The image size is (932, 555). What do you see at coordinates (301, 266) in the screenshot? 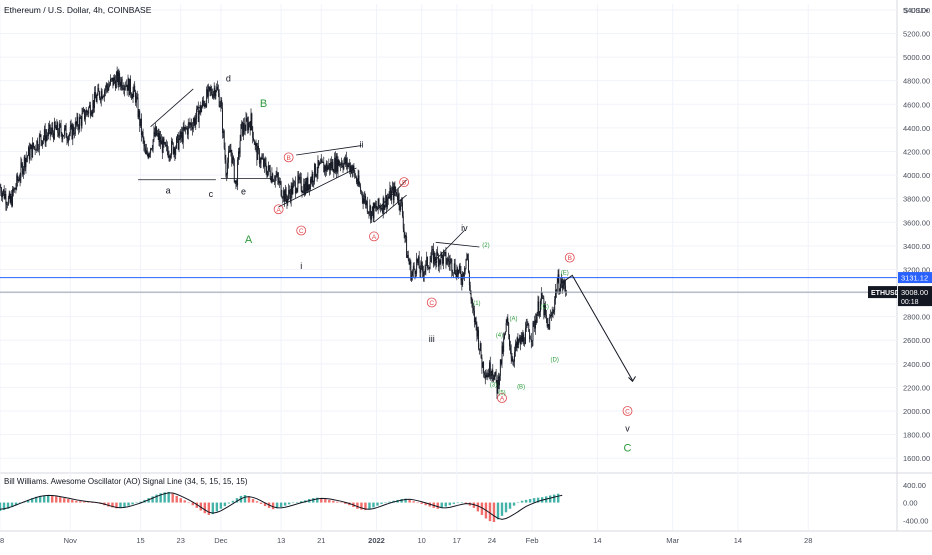
I see `wave-label: i` at bounding box center [301, 266].